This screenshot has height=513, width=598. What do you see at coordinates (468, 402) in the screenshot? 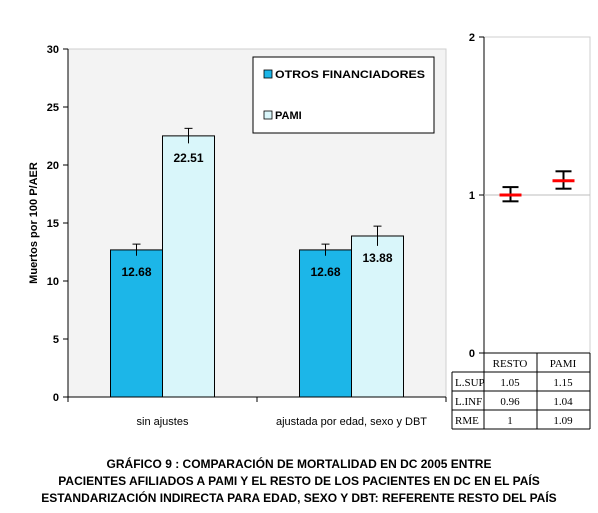
I see `table-row-label: L.INF` at bounding box center [468, 402].